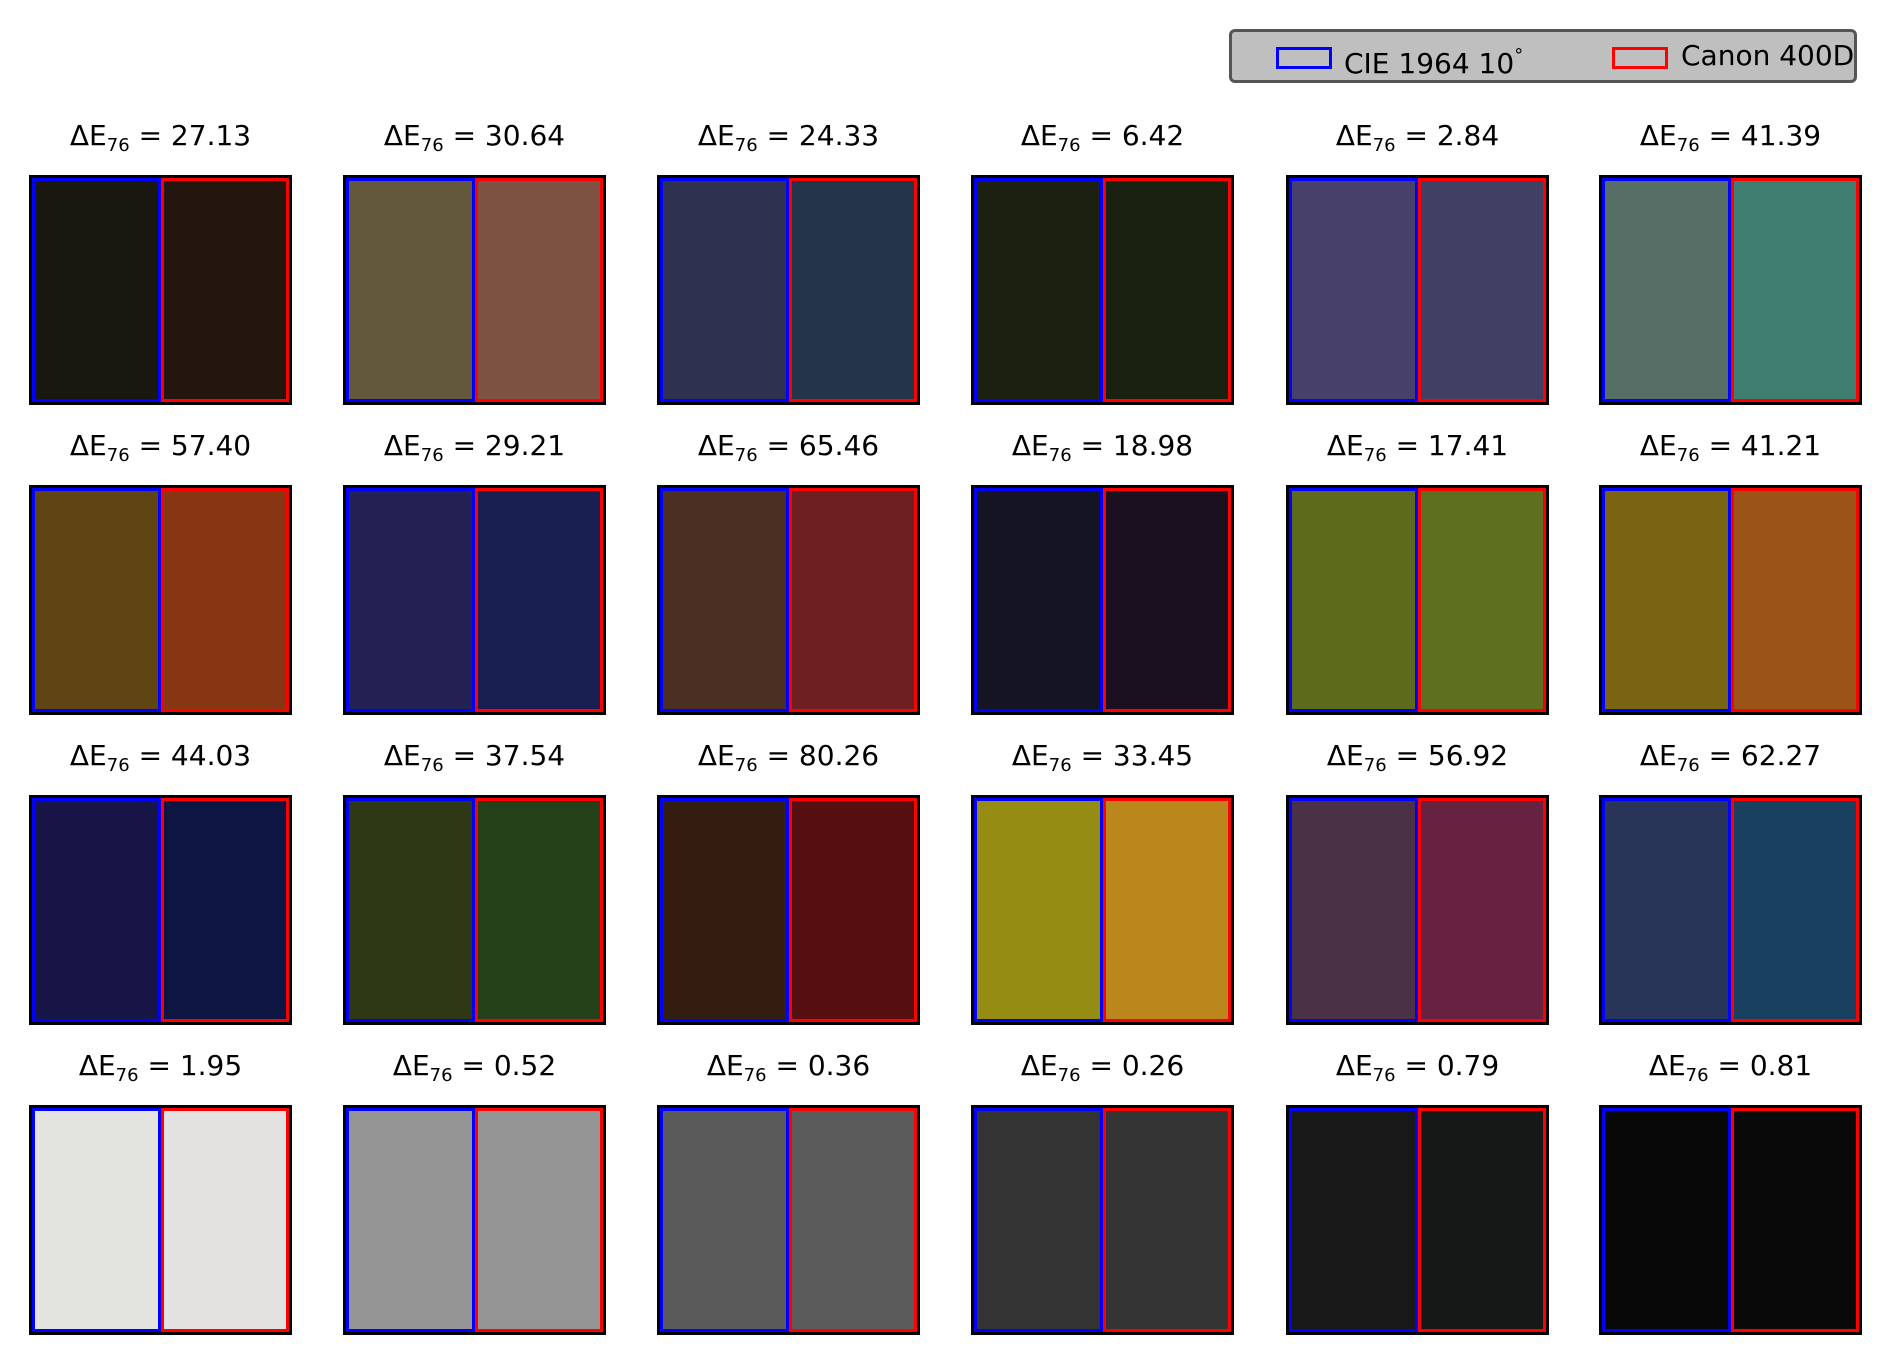 The image size is (1885, 1360). I want to click on patch-title: ΔE76 = 1.95, so click(160, 1067).